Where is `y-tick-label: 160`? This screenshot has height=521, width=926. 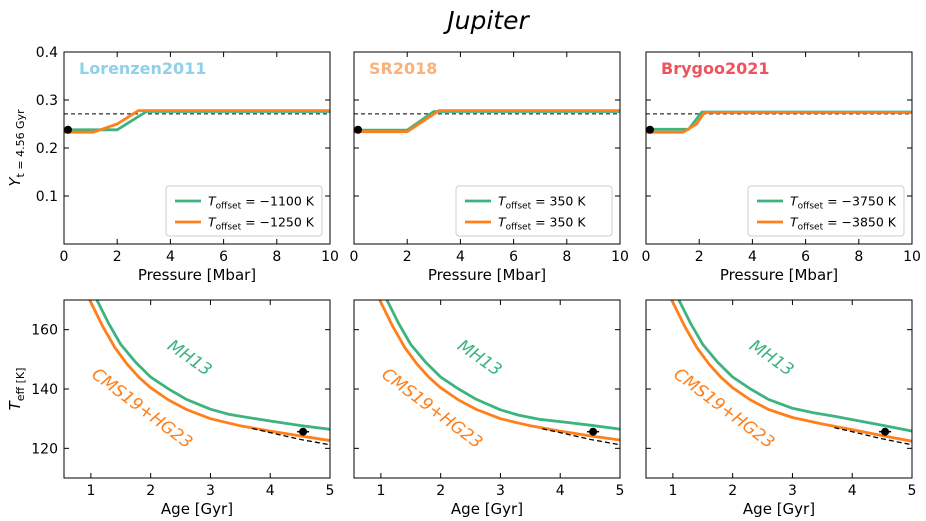 y-tick-label: 160 is located at coordinates (44, 331).